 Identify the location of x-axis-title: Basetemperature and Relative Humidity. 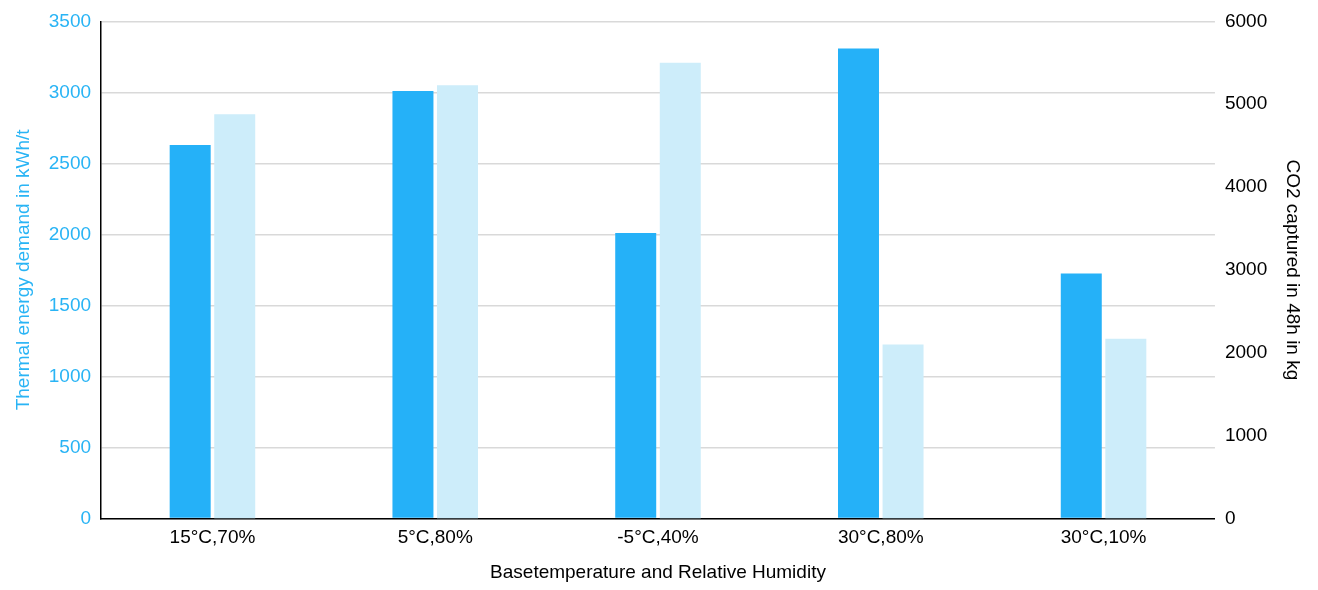
(658, 571).